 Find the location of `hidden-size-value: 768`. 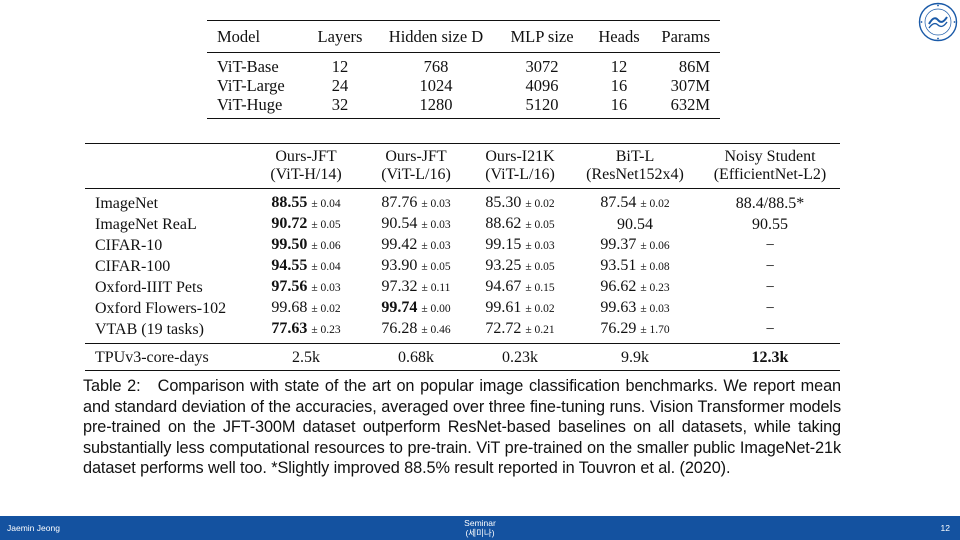

hidden-size-value: 768 is located at coordinates (436, 66).